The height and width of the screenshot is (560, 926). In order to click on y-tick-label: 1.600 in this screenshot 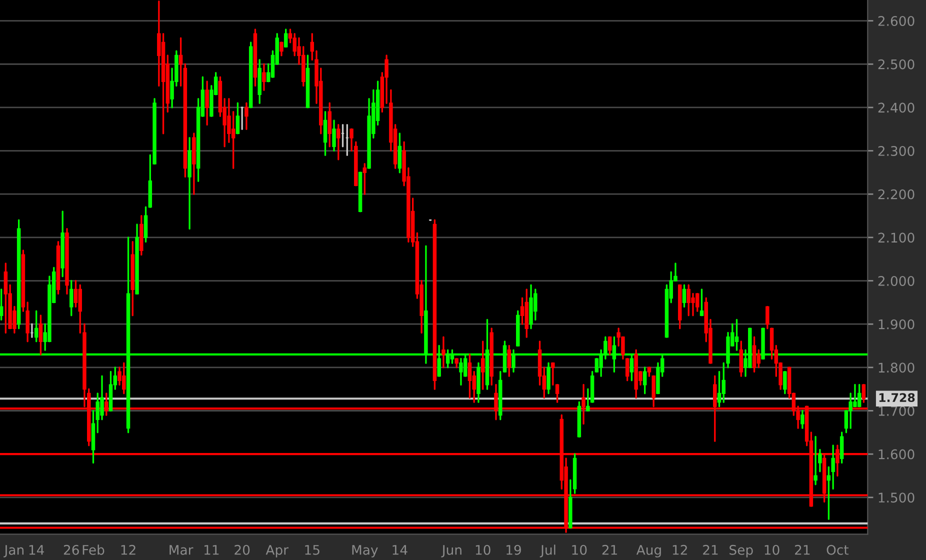, I will do `click(896, 454)`.